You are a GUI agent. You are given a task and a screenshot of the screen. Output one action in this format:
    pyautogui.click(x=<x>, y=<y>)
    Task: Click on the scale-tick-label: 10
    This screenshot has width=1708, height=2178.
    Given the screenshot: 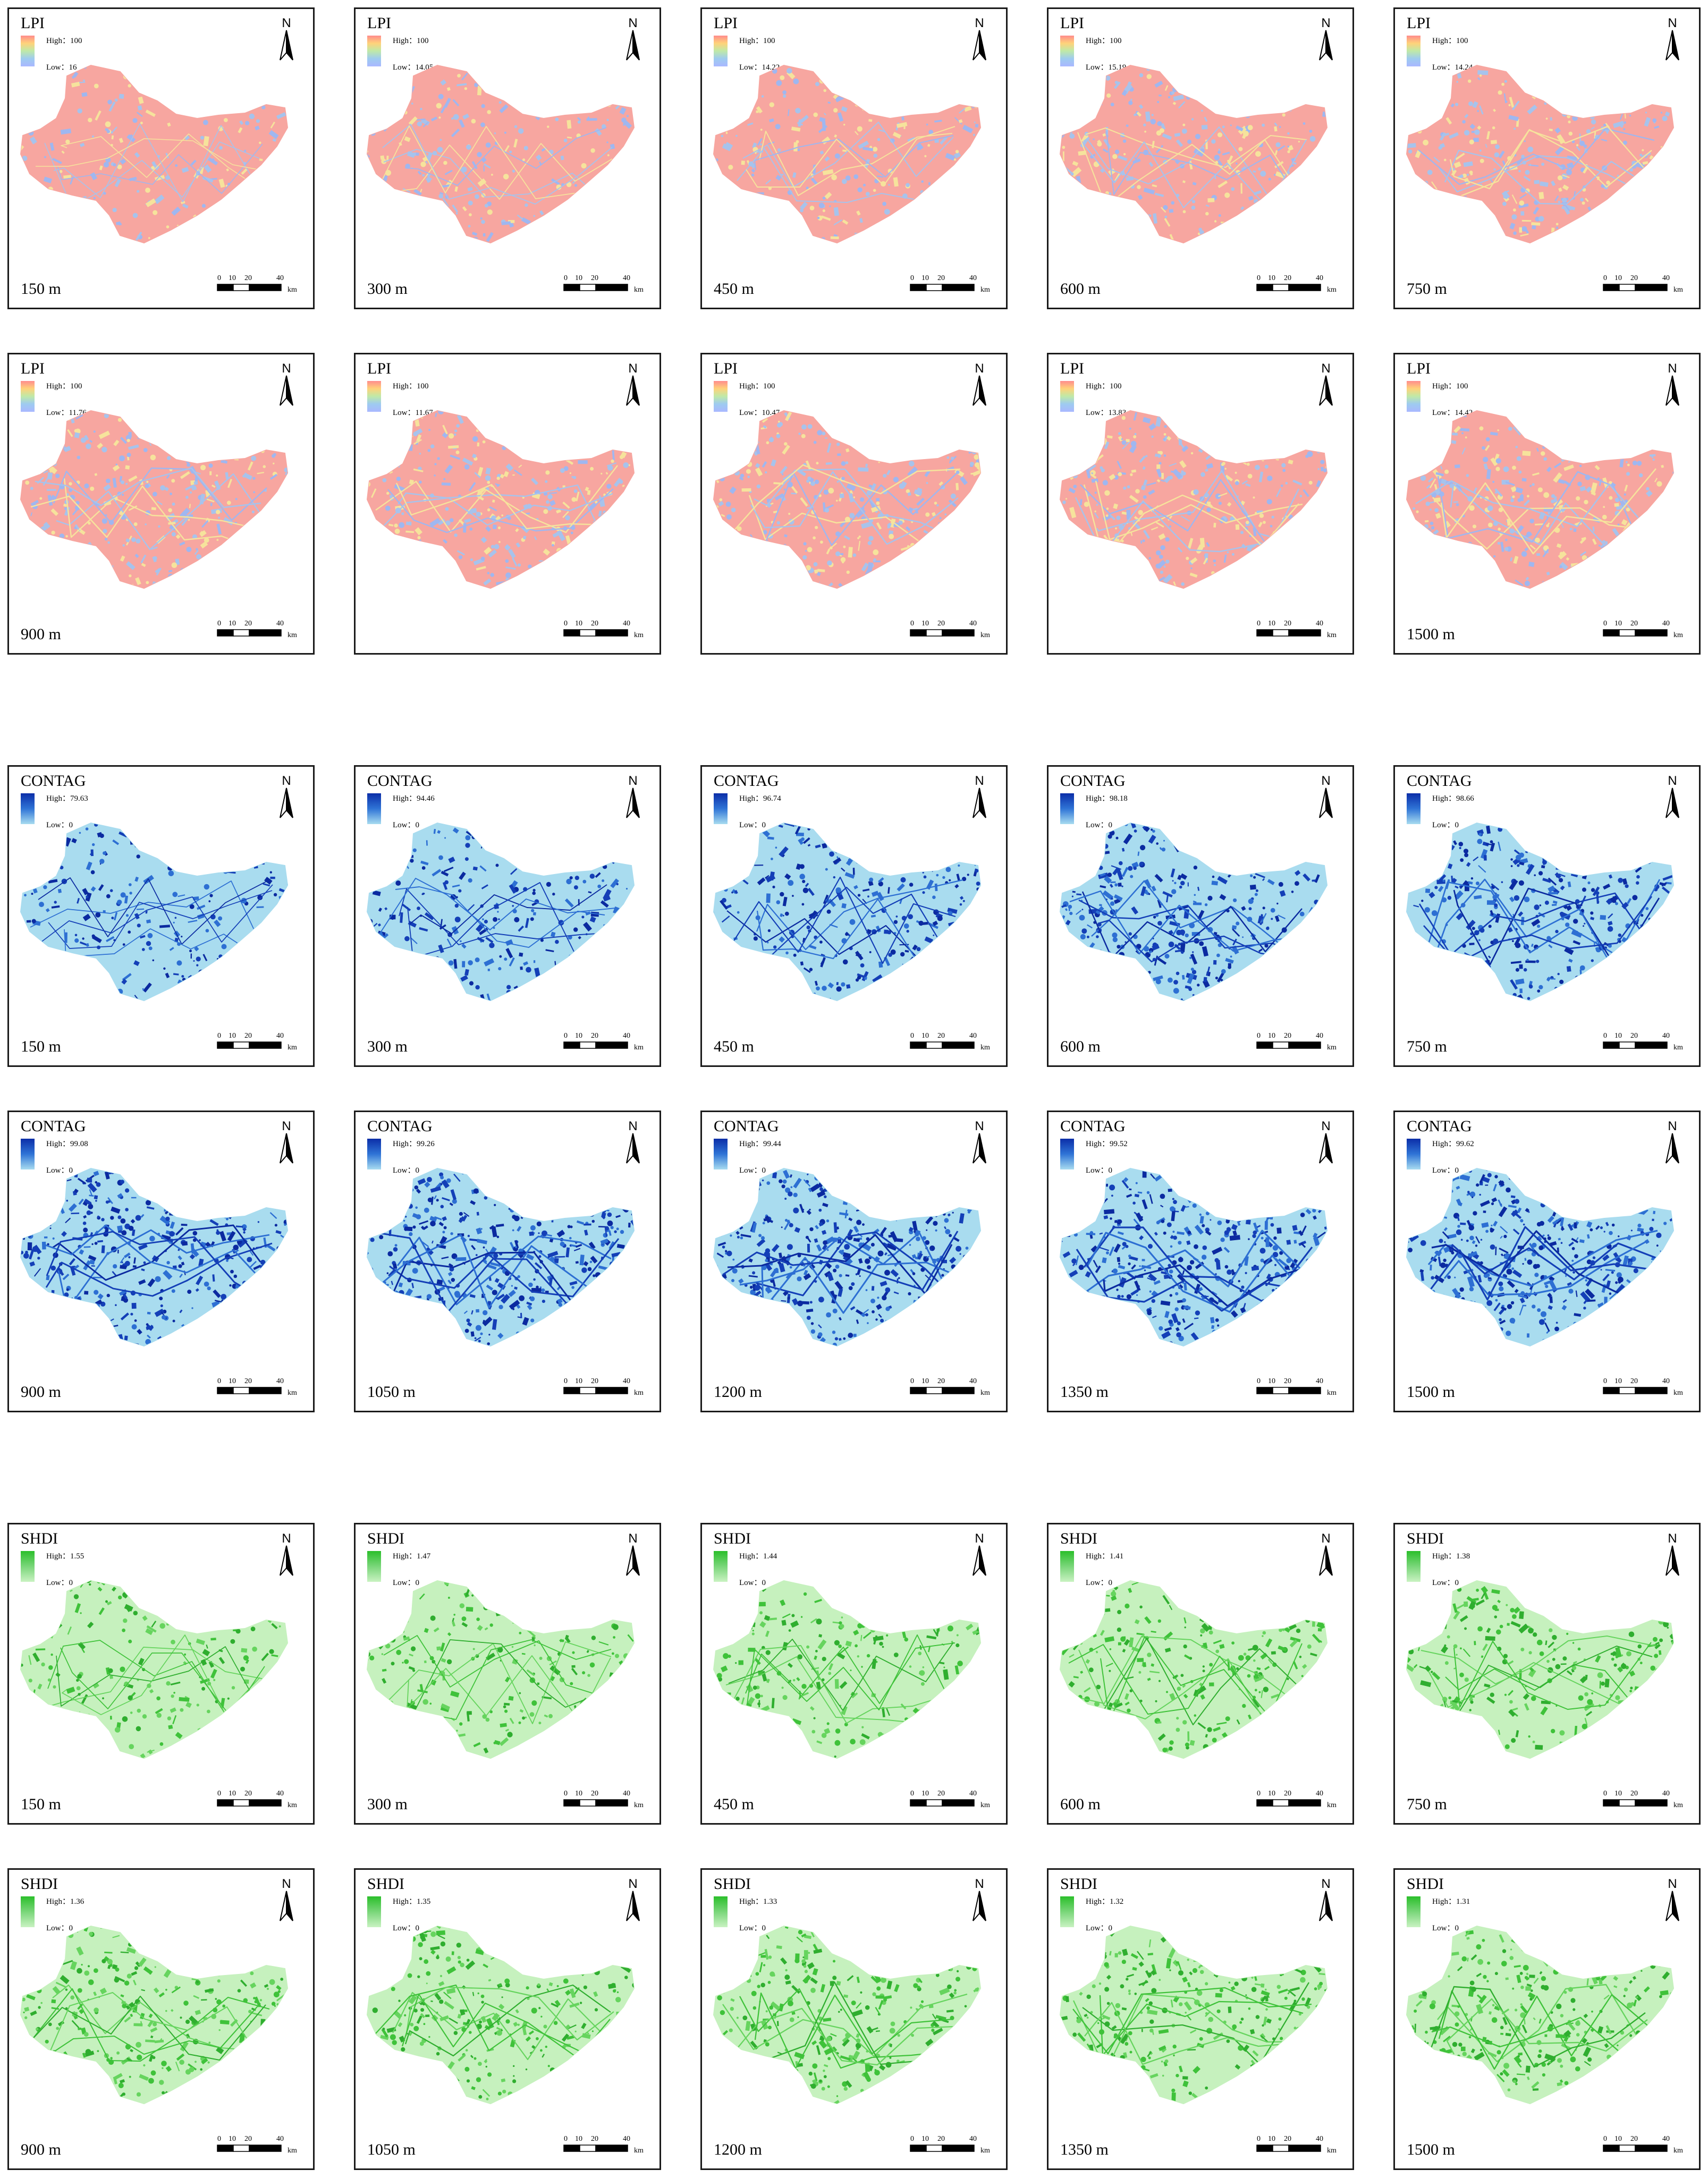 What is the action you would take?
    pyautogui.click(x=232, y=1036)
    